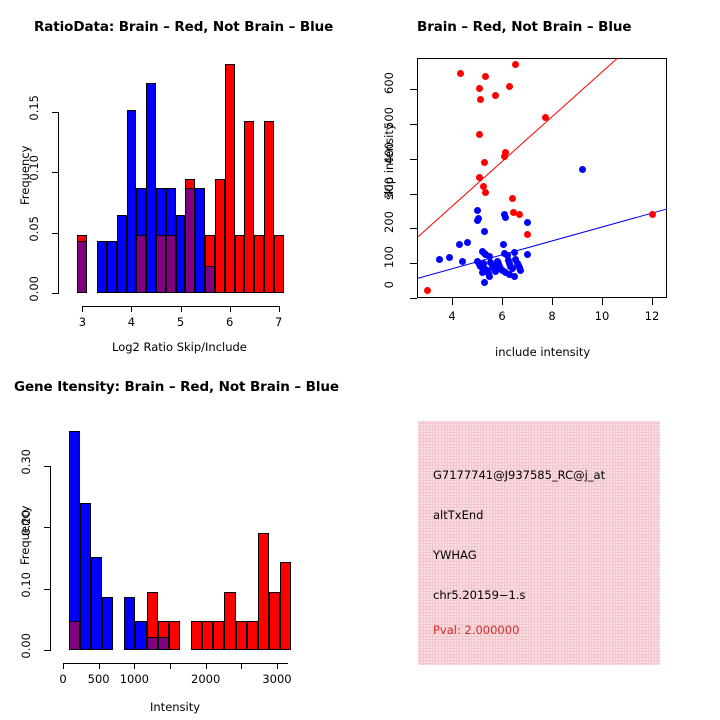 The height and width of the screenshot is (720, 720). I want to click on scatter-y-tick-label: 500, so click(389, 118).